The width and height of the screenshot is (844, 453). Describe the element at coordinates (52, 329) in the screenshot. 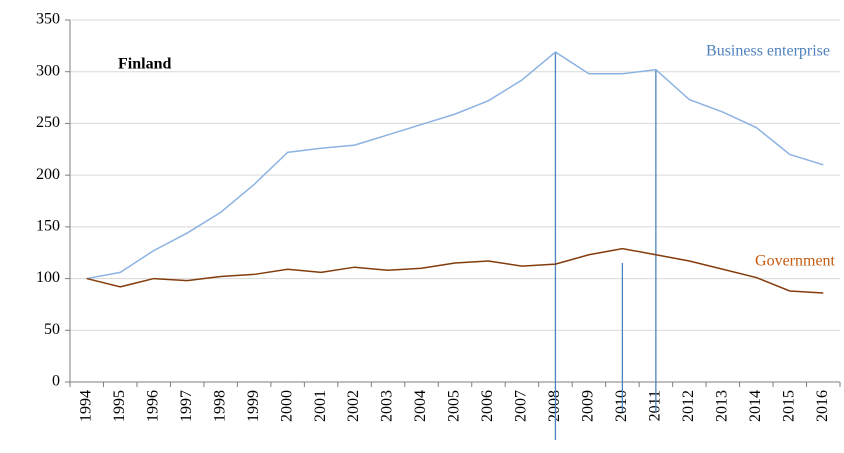

I see `y-tick-label: 50` at that location.